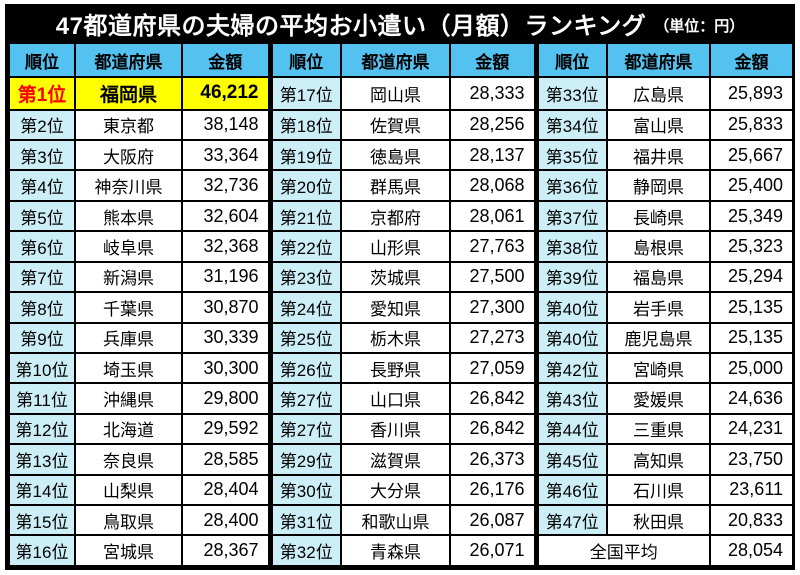 This screenshot has width=800, height=575. Describe the element at coordinates (401, 216) in the screenshot. I see `table-row: 第5位 熊本県 32,604 第21位 京都府 28,061 第37位 長崎県 25,349` at that location.